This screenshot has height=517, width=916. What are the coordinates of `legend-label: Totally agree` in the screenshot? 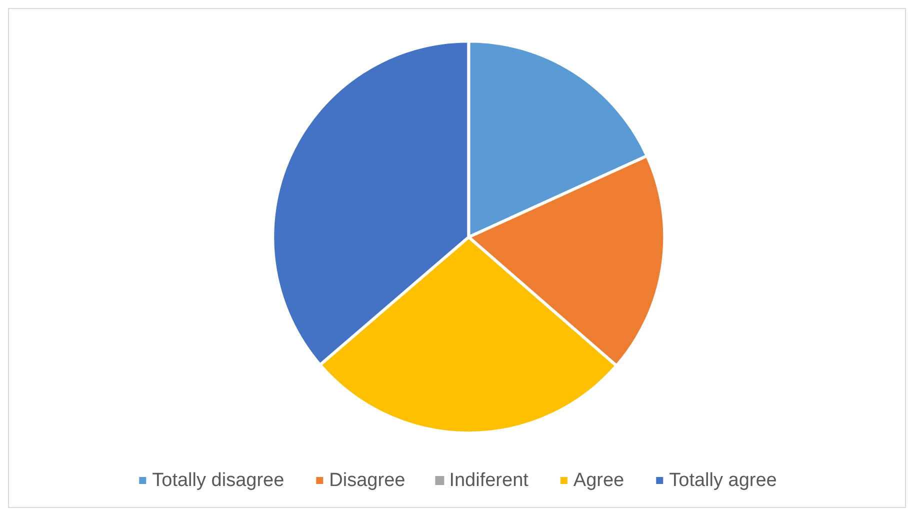 It's located at (723, 480).